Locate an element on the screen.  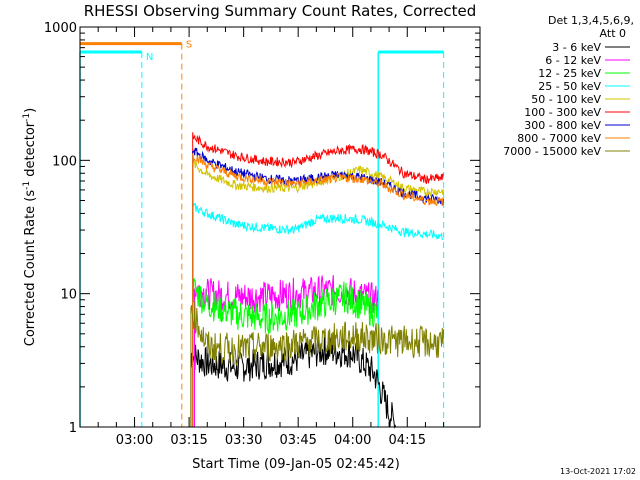
x-axis-label: Start Time (09-Jan-05 02:45:42) is located at coordinates (296, 464).